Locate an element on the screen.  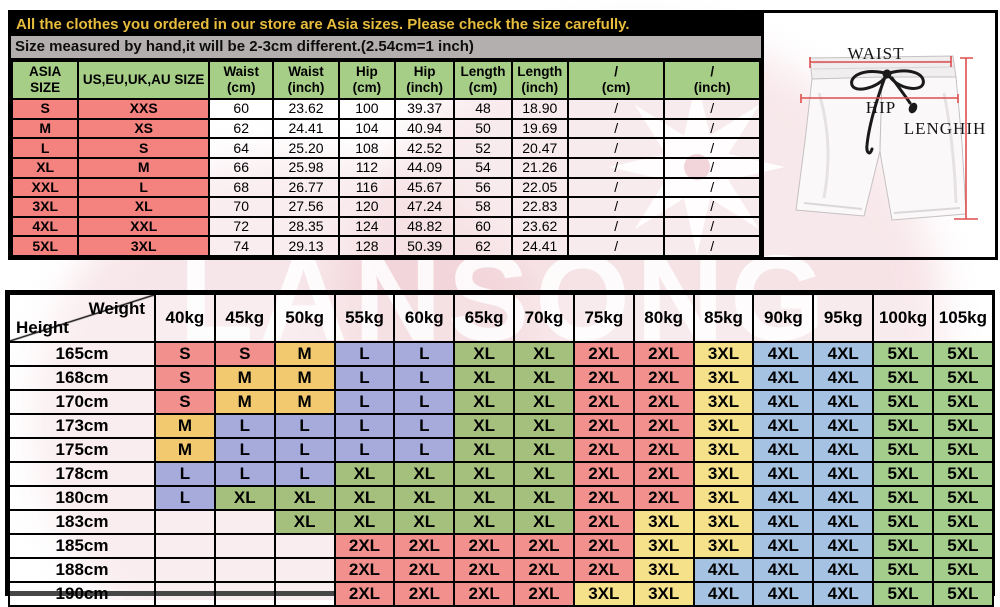
measurement-cell: 100 is located at coordinates (367, 109).